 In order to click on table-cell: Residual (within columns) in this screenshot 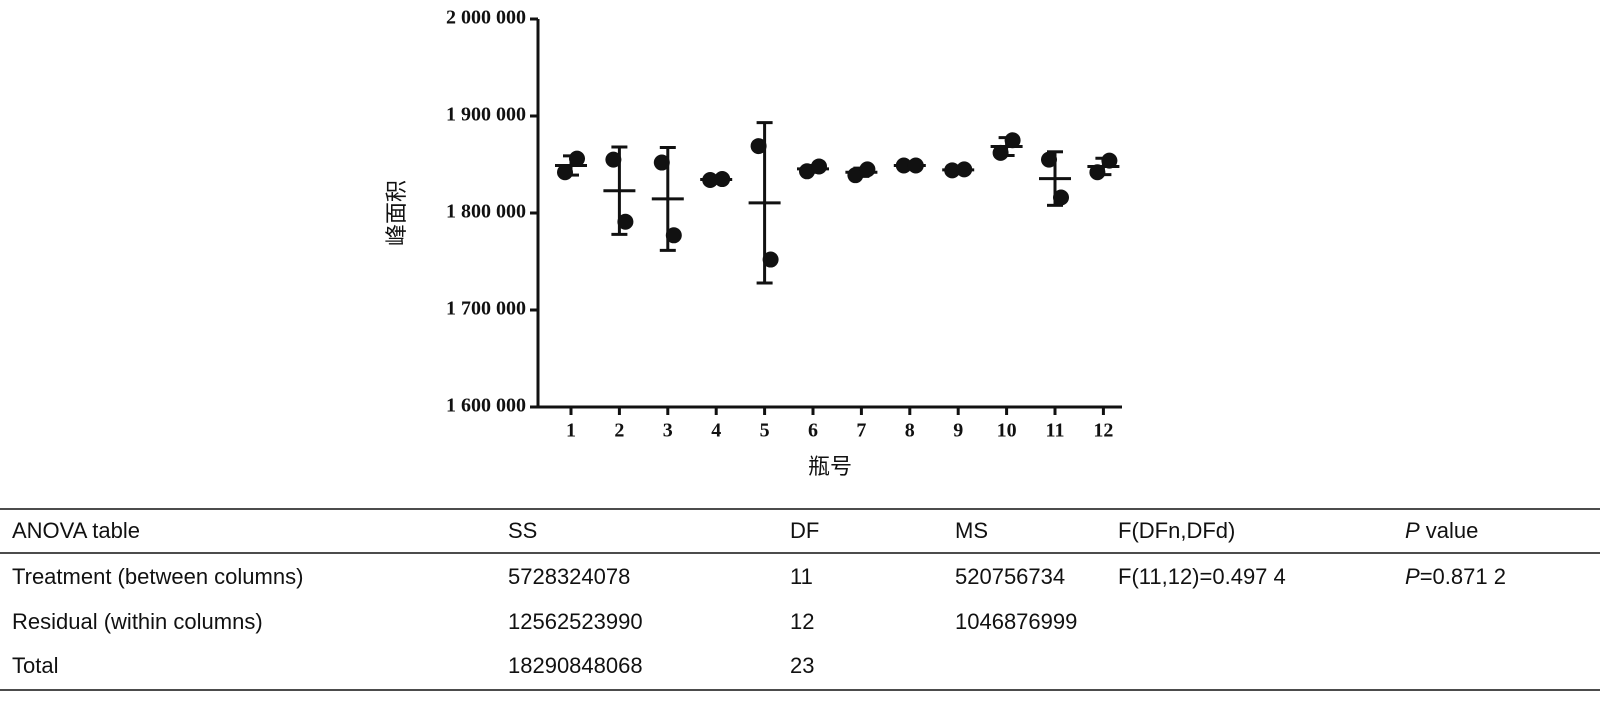, I will do `click(137, 621)`.